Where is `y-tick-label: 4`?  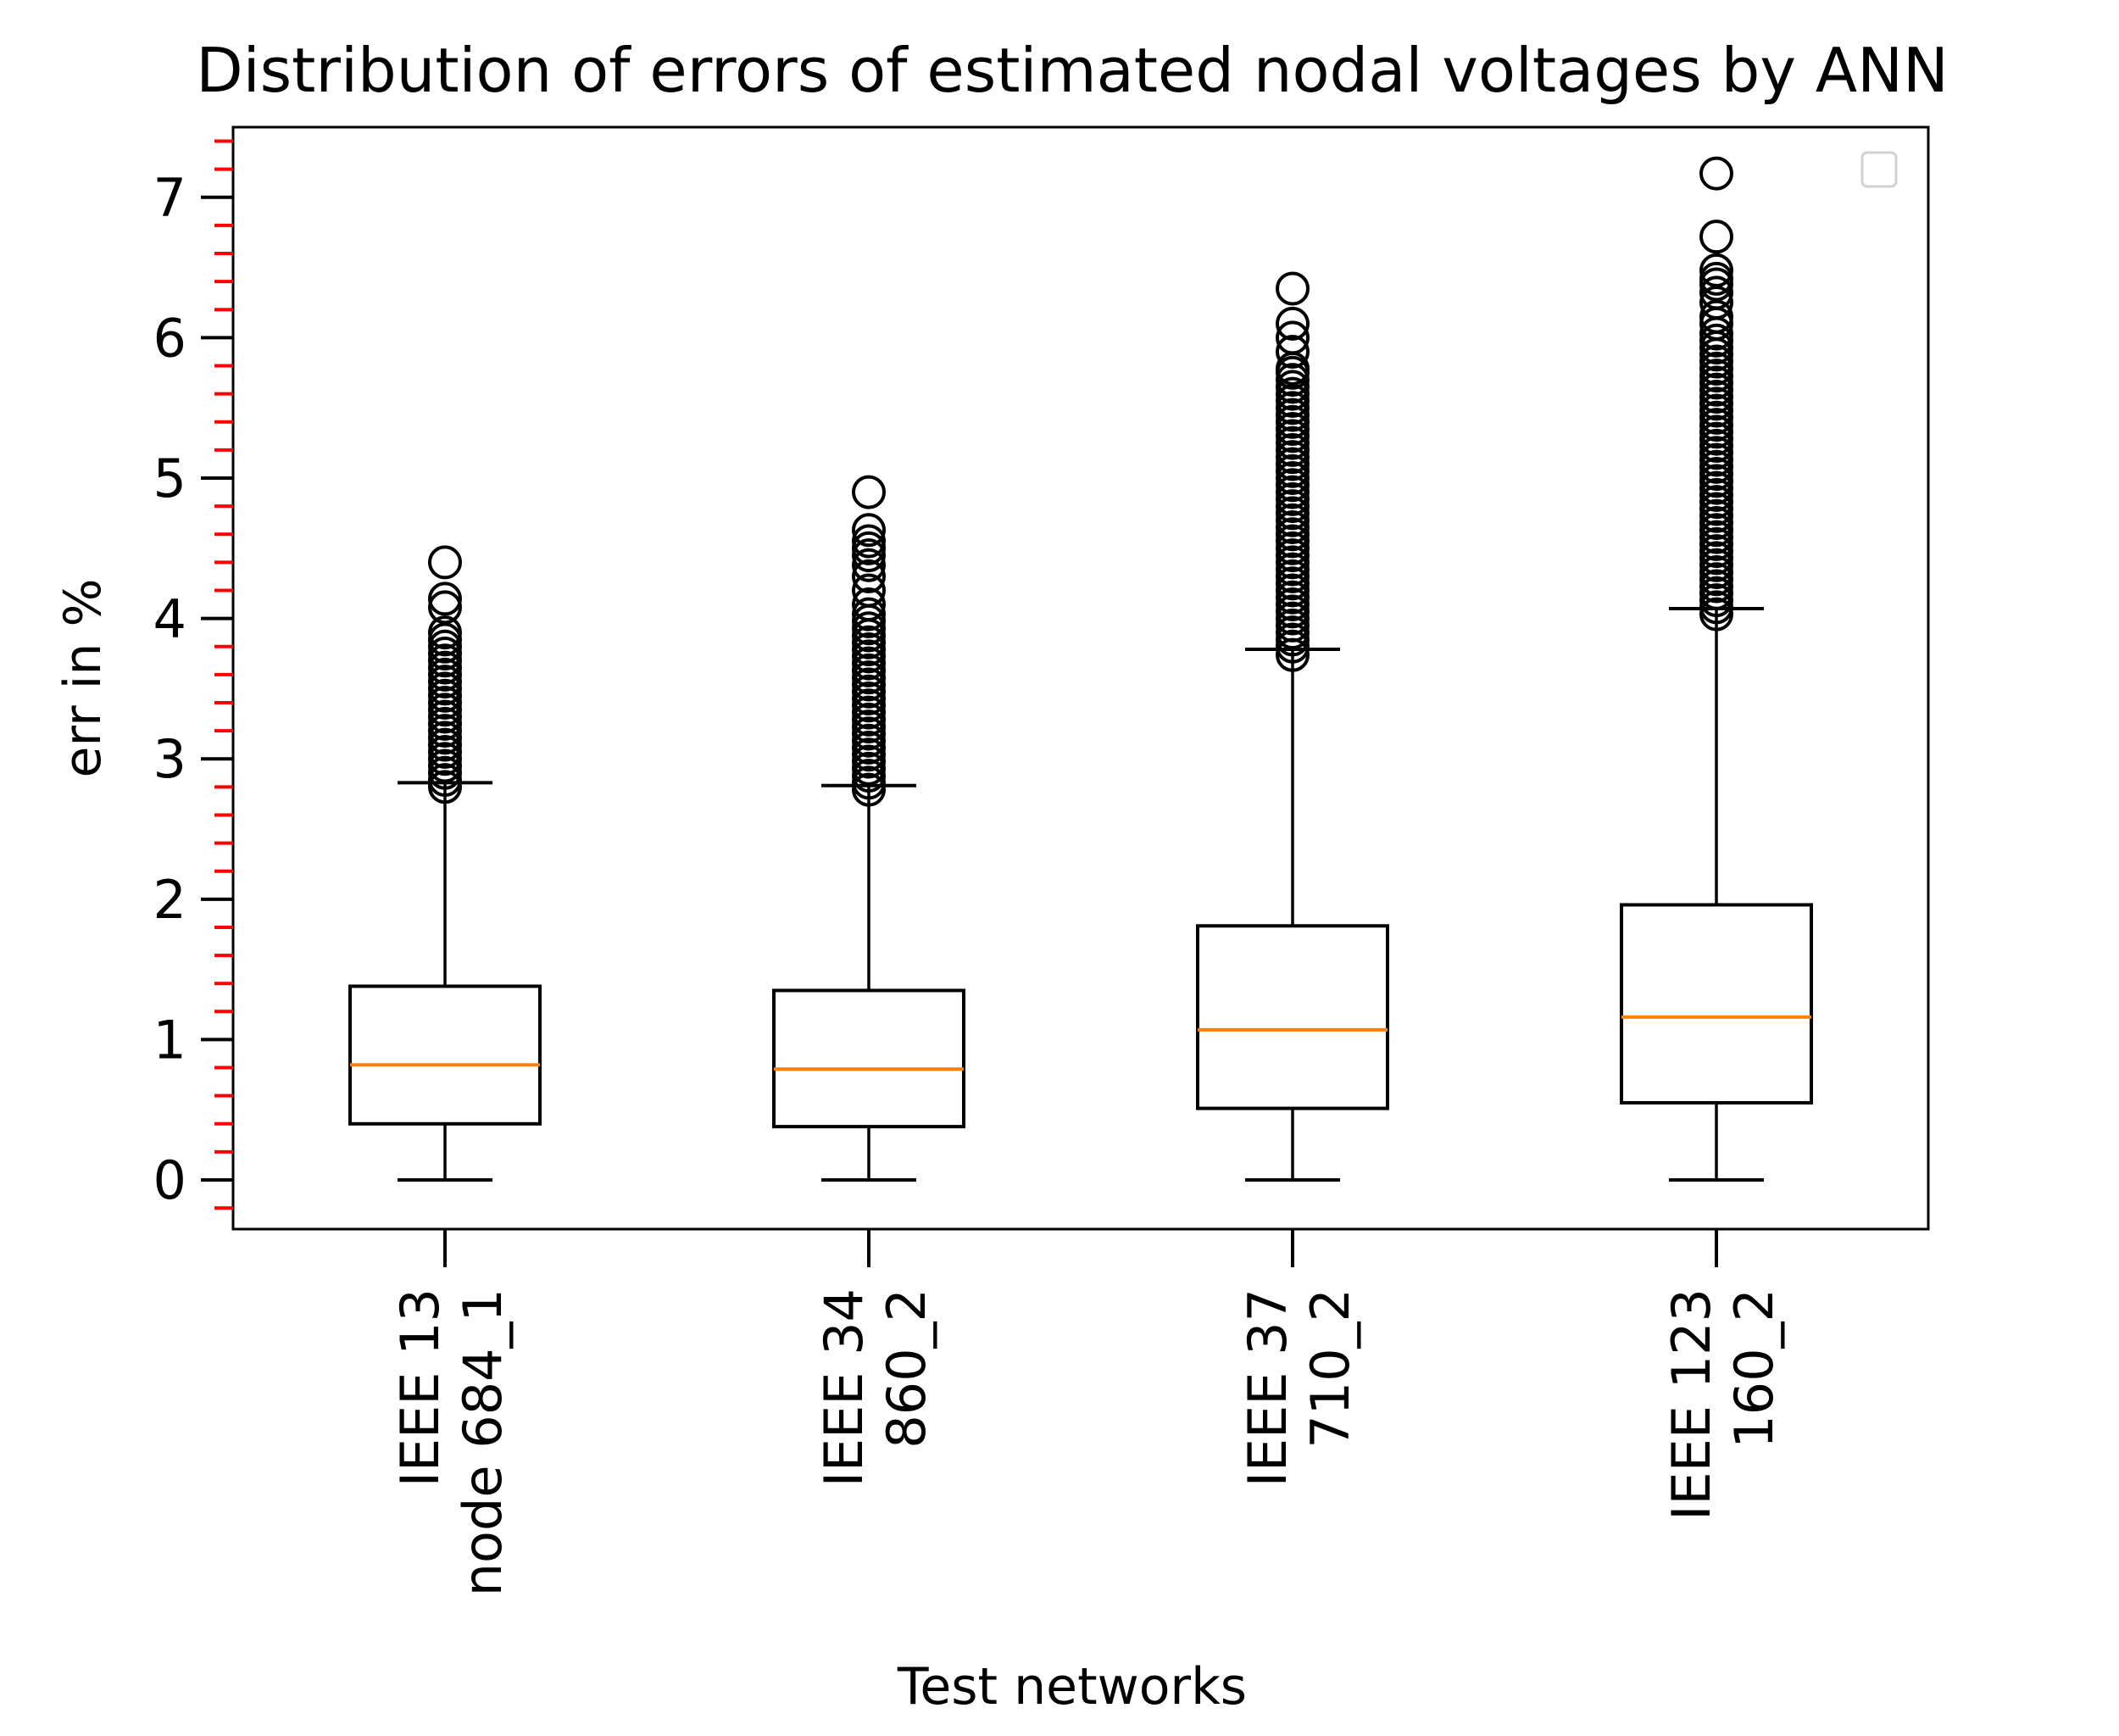 y-tick-label: 4 is located at coordinates (170, 619).